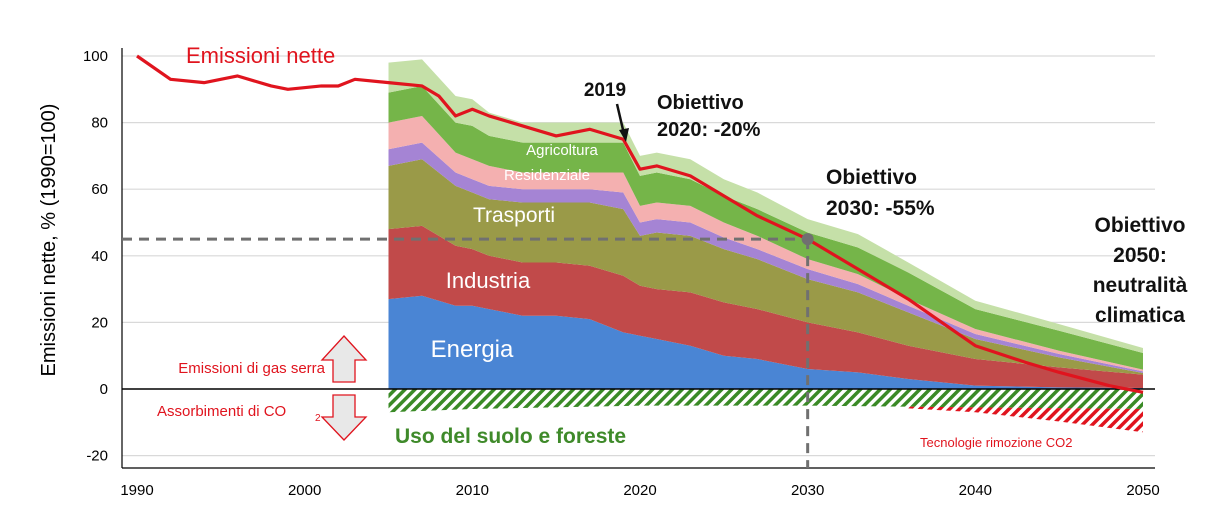 This screenshot has width=1227, height=512. Describe the element at coordinates (344, 359) in the screenshot. I see `arrow-up-emissions` at that location.